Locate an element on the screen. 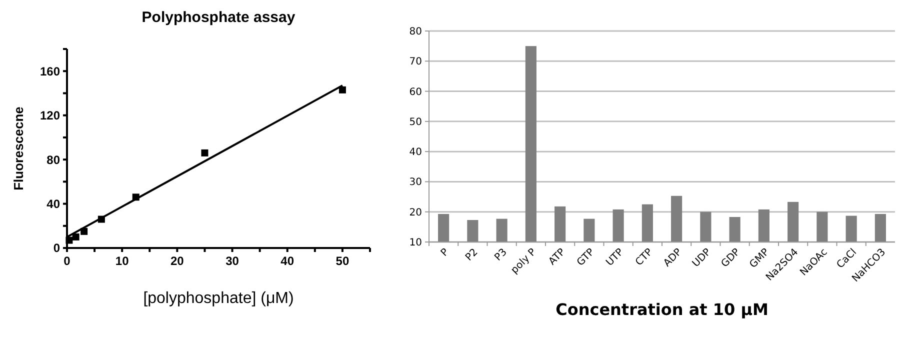  x-tick-label: 0 is located at coordinates (67, 261).